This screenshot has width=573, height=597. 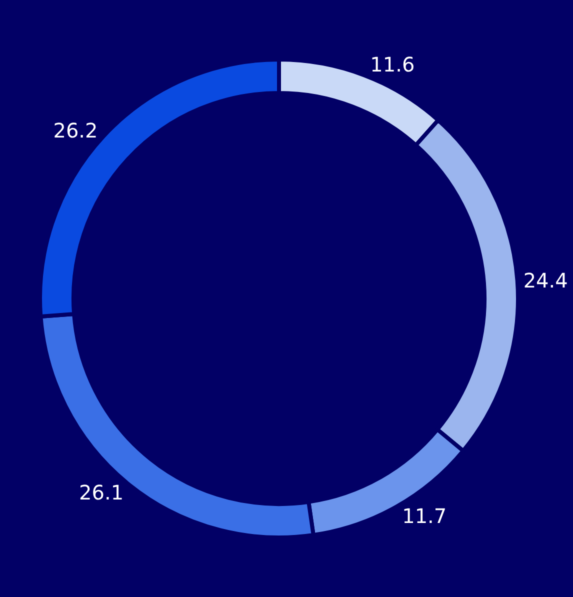 What do you see at coordinates (545, 280) in the screenshot?
I see `data-label: 24.4` at bounding box center [545, 280].